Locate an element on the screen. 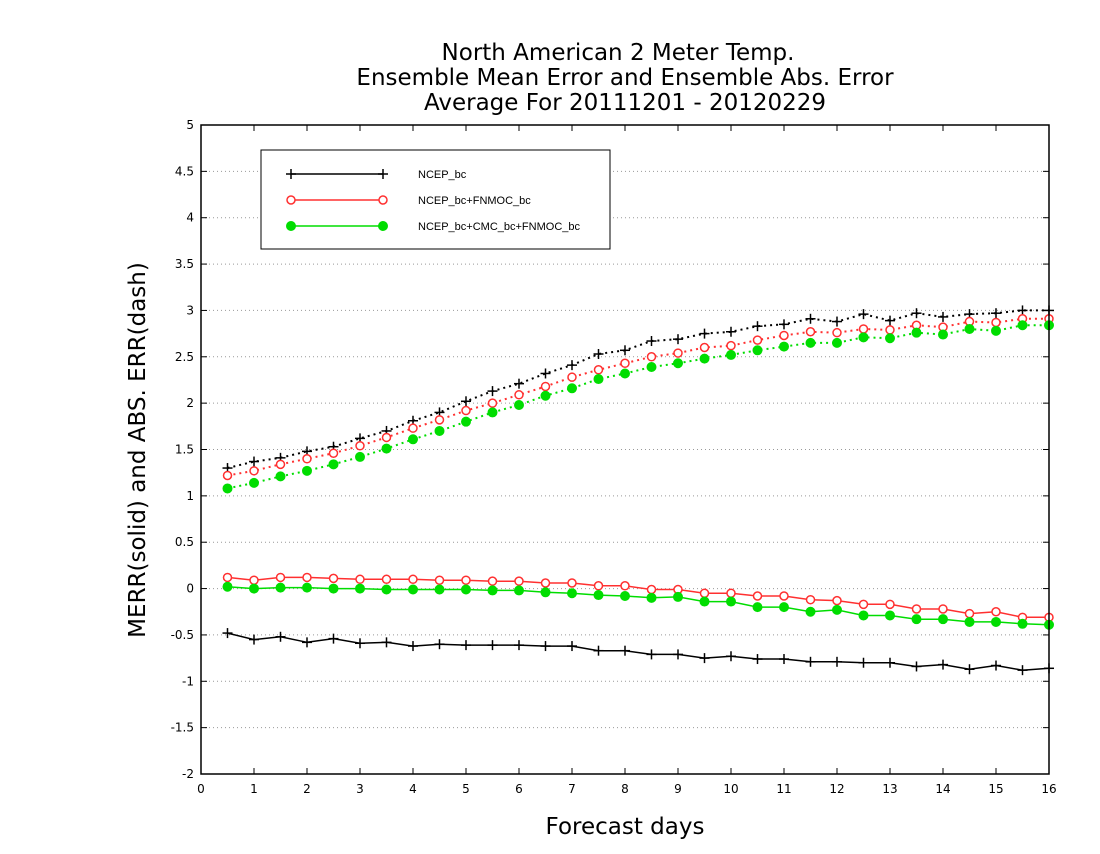  x-tick-label: 5 is located at coordinates (466, 789).